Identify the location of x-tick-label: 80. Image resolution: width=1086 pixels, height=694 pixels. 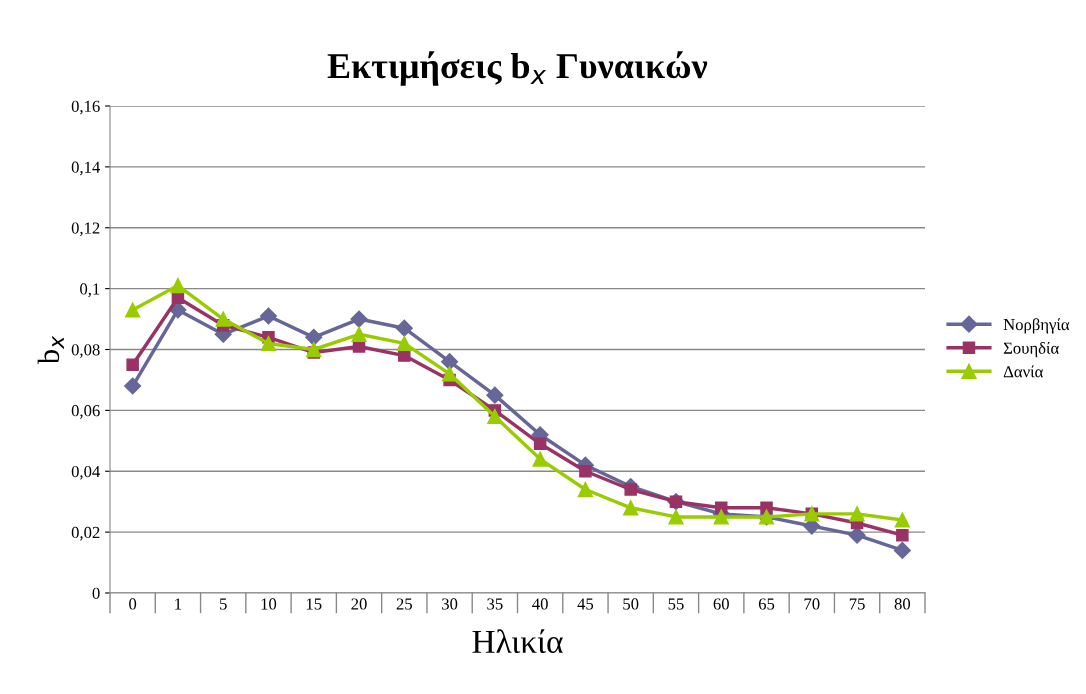
(902, 604).